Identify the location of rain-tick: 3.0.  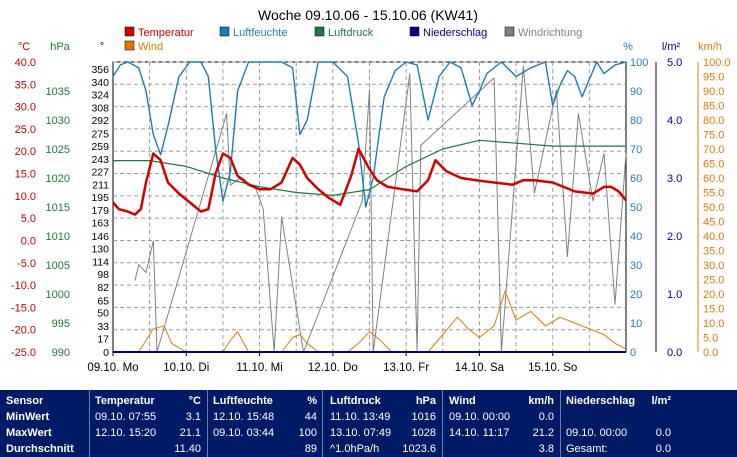
(674, 179).